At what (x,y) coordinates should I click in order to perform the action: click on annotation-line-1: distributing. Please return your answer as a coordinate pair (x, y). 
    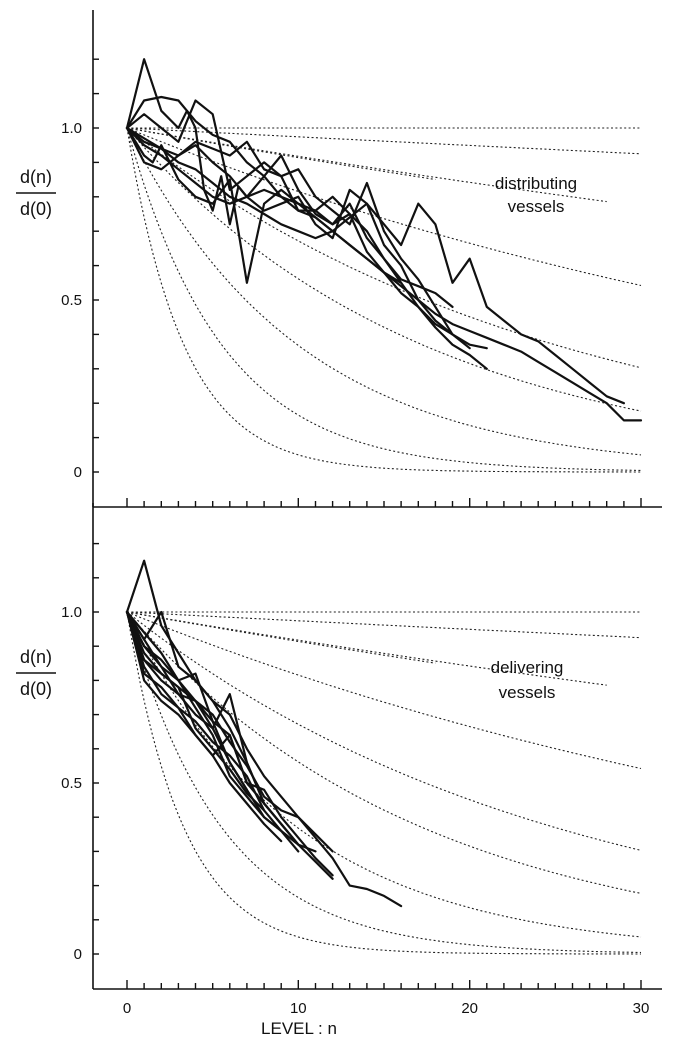
    Looking at the image, I should click on (536, 183).